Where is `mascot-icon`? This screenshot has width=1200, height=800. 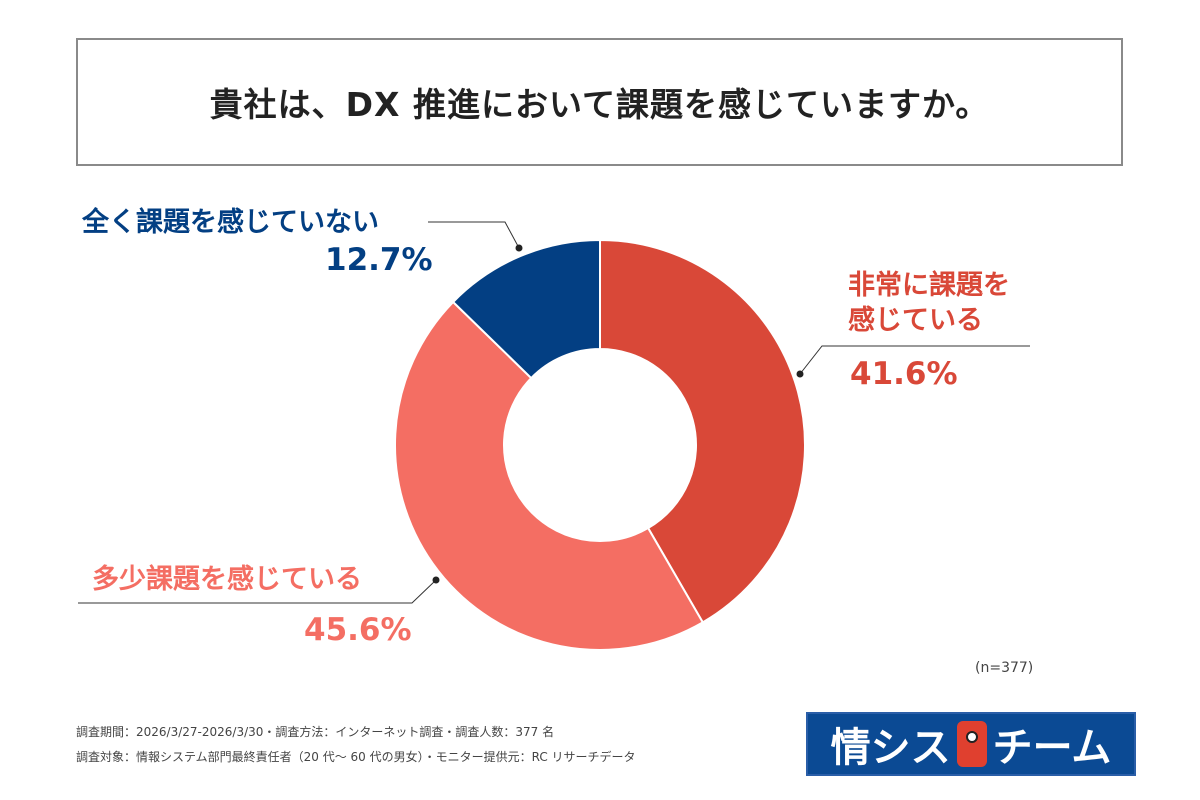 mascot-icon is located at coordinates (971, 744).